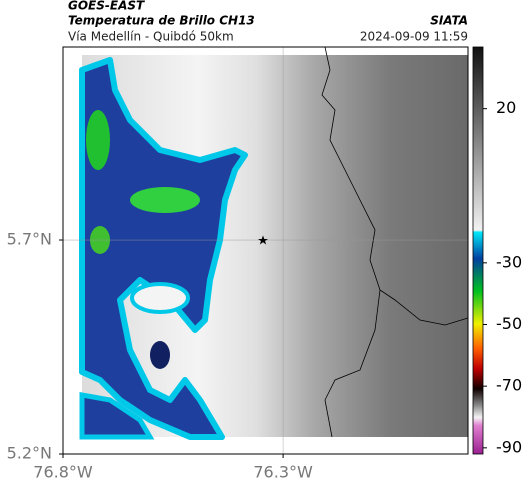 This screenshot has width=526, height=491. What do you see at coordinates (29, 239) in the screenshot?
I see `y-tick-label: 5.7°N` at bounding box center [29, 239].